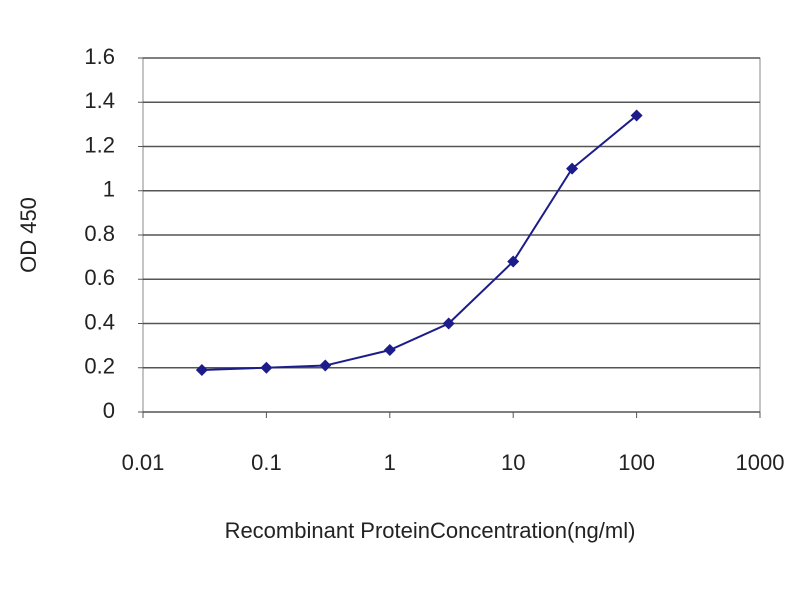 The image size is (800, 600). Describe the element at coordinates (99, 366) in the screenshot. I see `y-tick-label: 0.2` at that location.